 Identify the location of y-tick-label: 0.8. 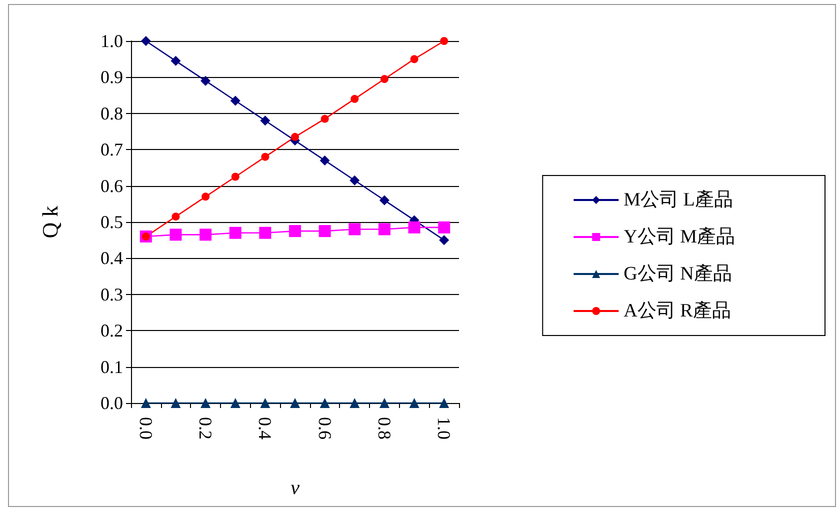
(111, 113).